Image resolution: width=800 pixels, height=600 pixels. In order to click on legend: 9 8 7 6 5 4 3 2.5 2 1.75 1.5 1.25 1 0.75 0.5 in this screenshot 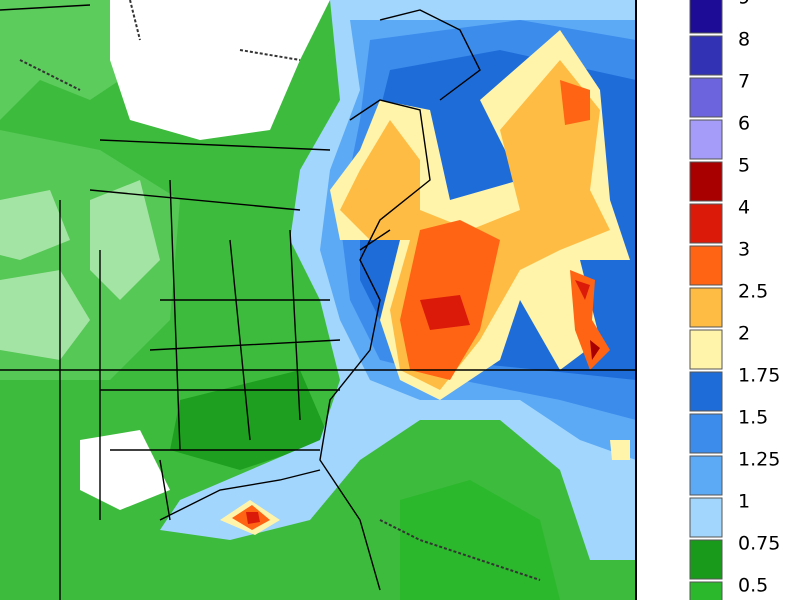, I will do `click(734, 300)`.